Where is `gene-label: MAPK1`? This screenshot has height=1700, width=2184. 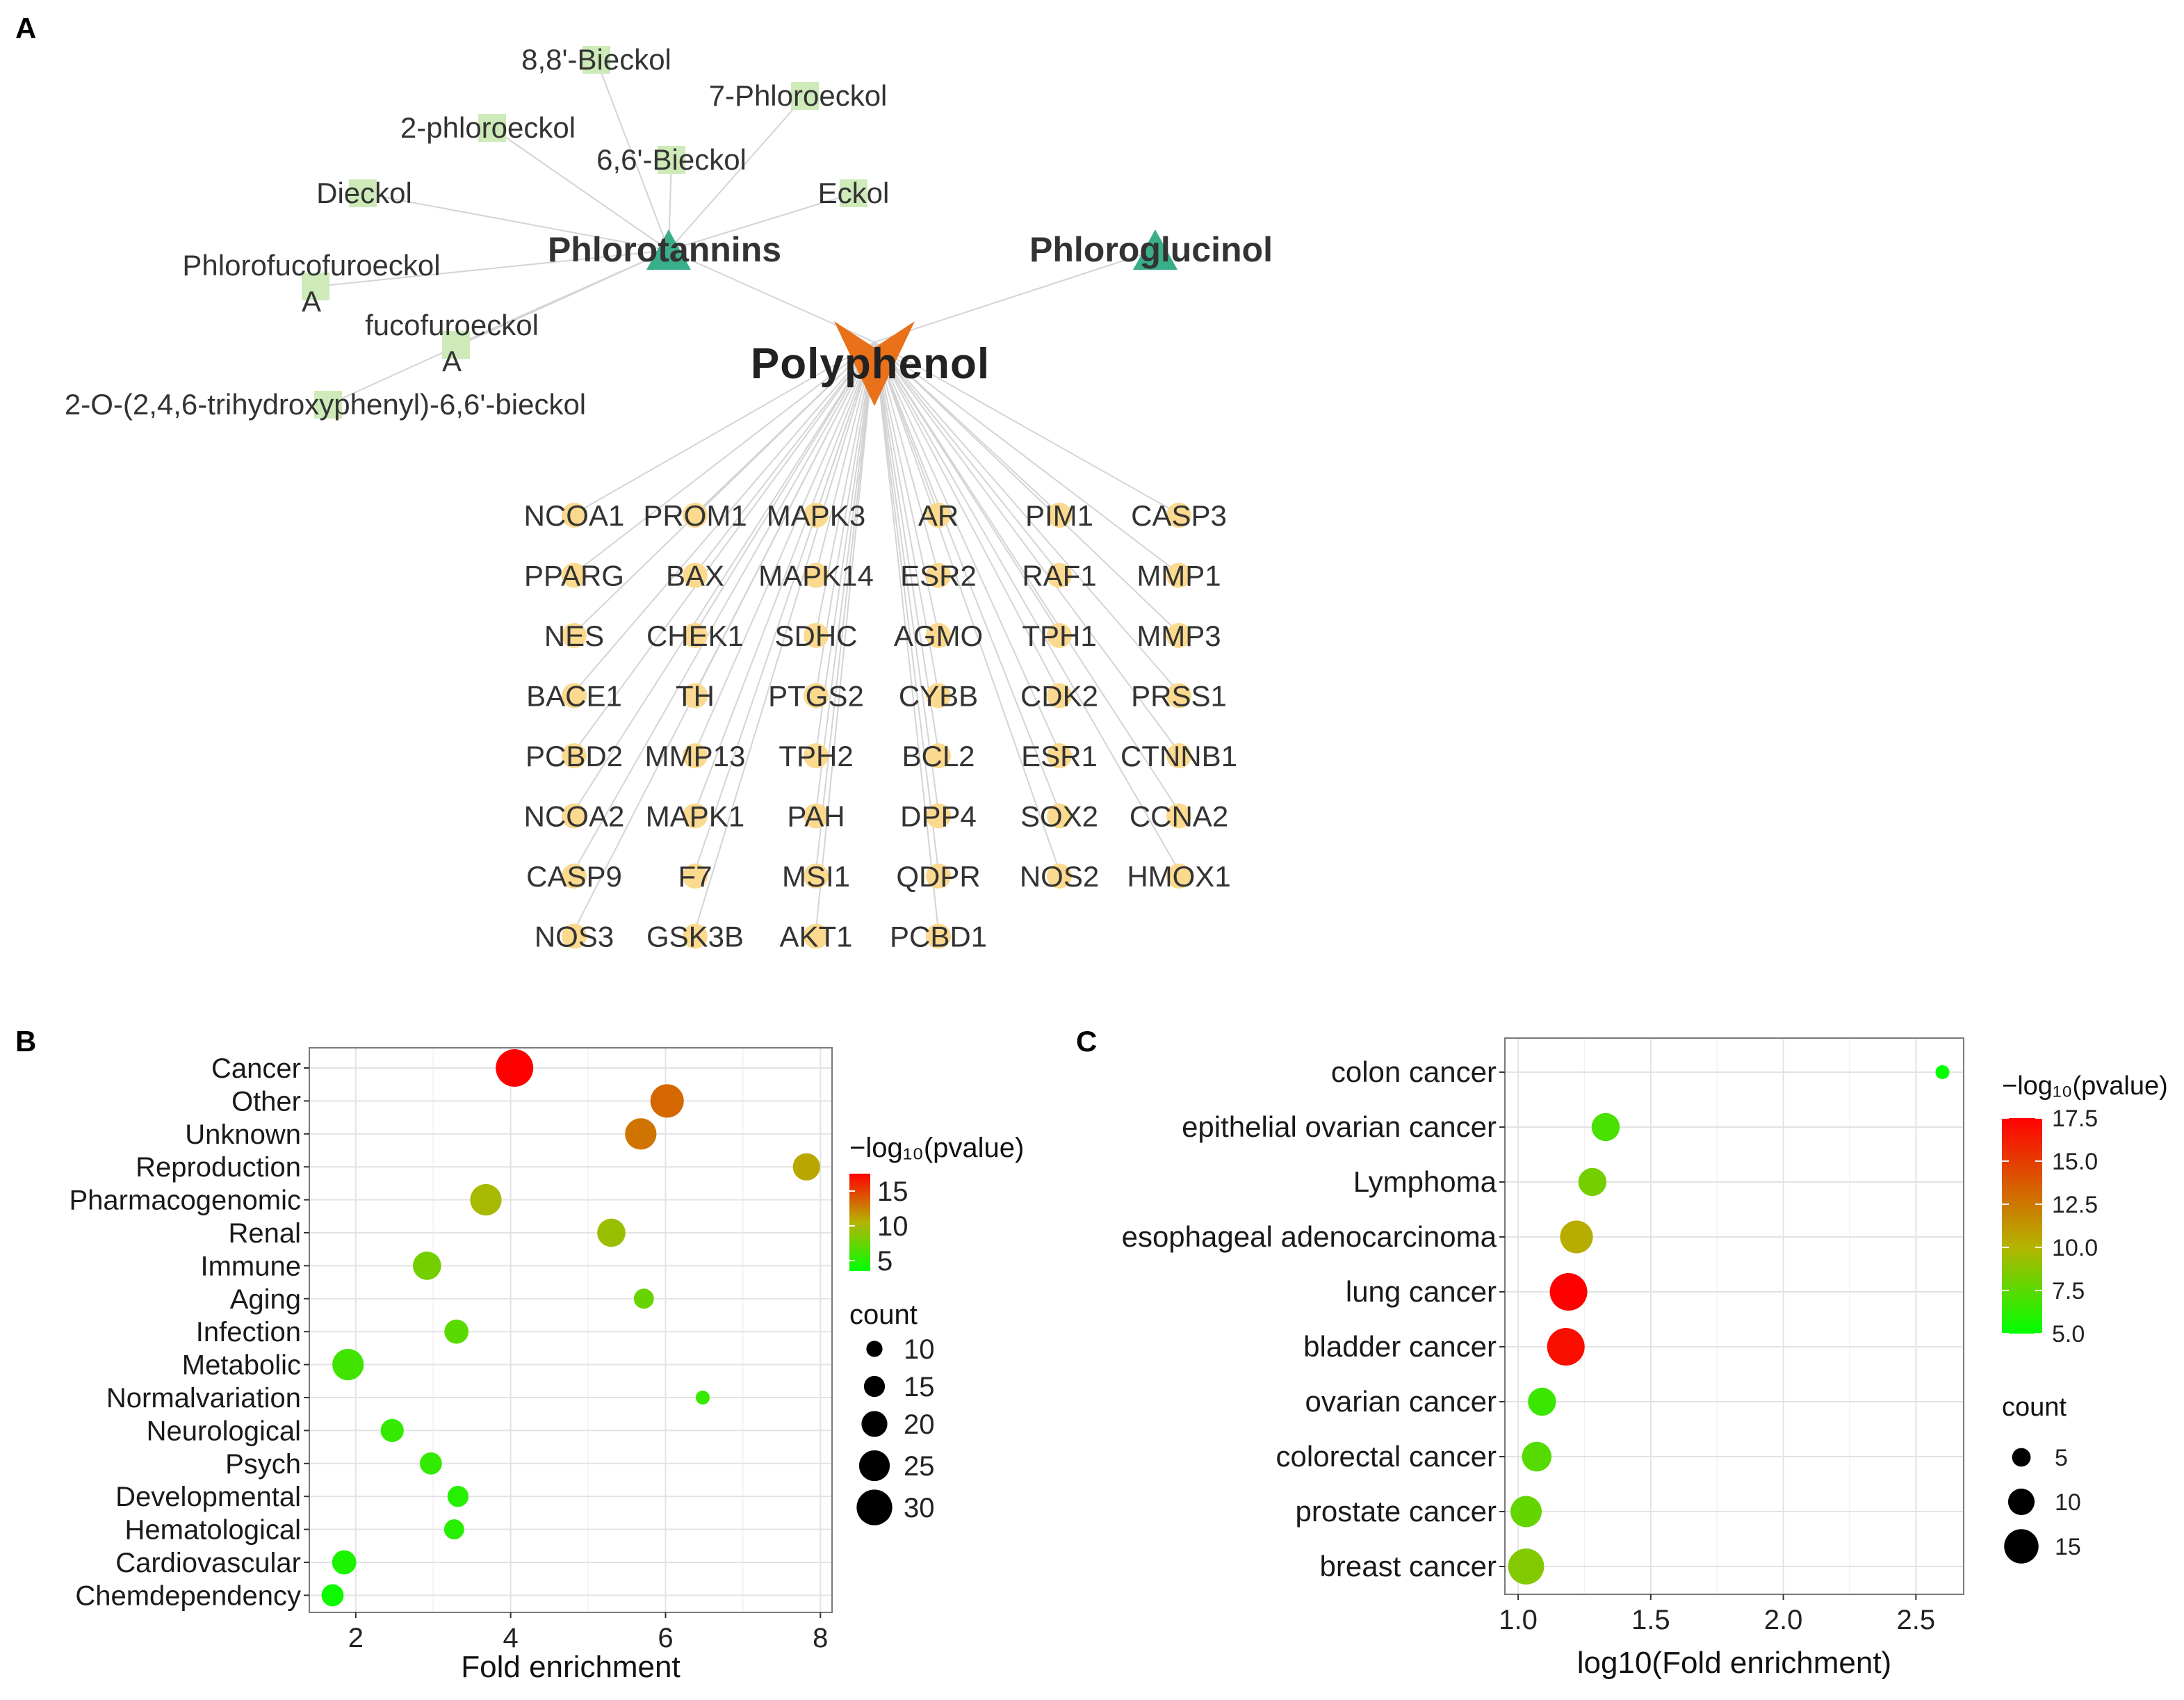
gene-label: MAPK1 is located at coordinates (695, 816).